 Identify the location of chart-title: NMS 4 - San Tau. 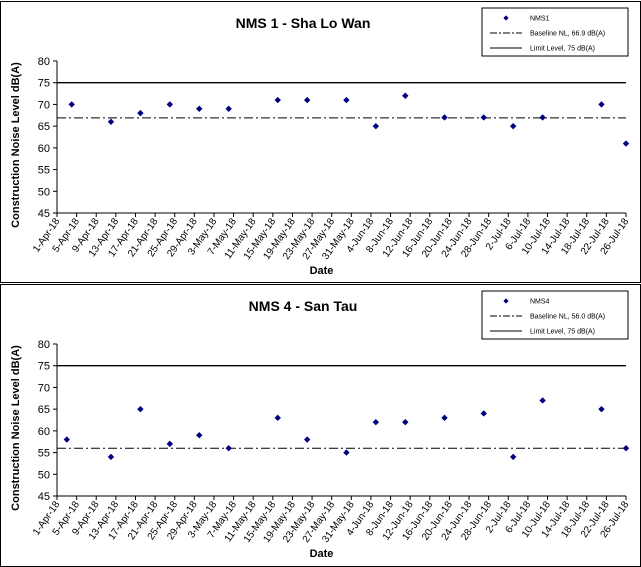
(303, 306).